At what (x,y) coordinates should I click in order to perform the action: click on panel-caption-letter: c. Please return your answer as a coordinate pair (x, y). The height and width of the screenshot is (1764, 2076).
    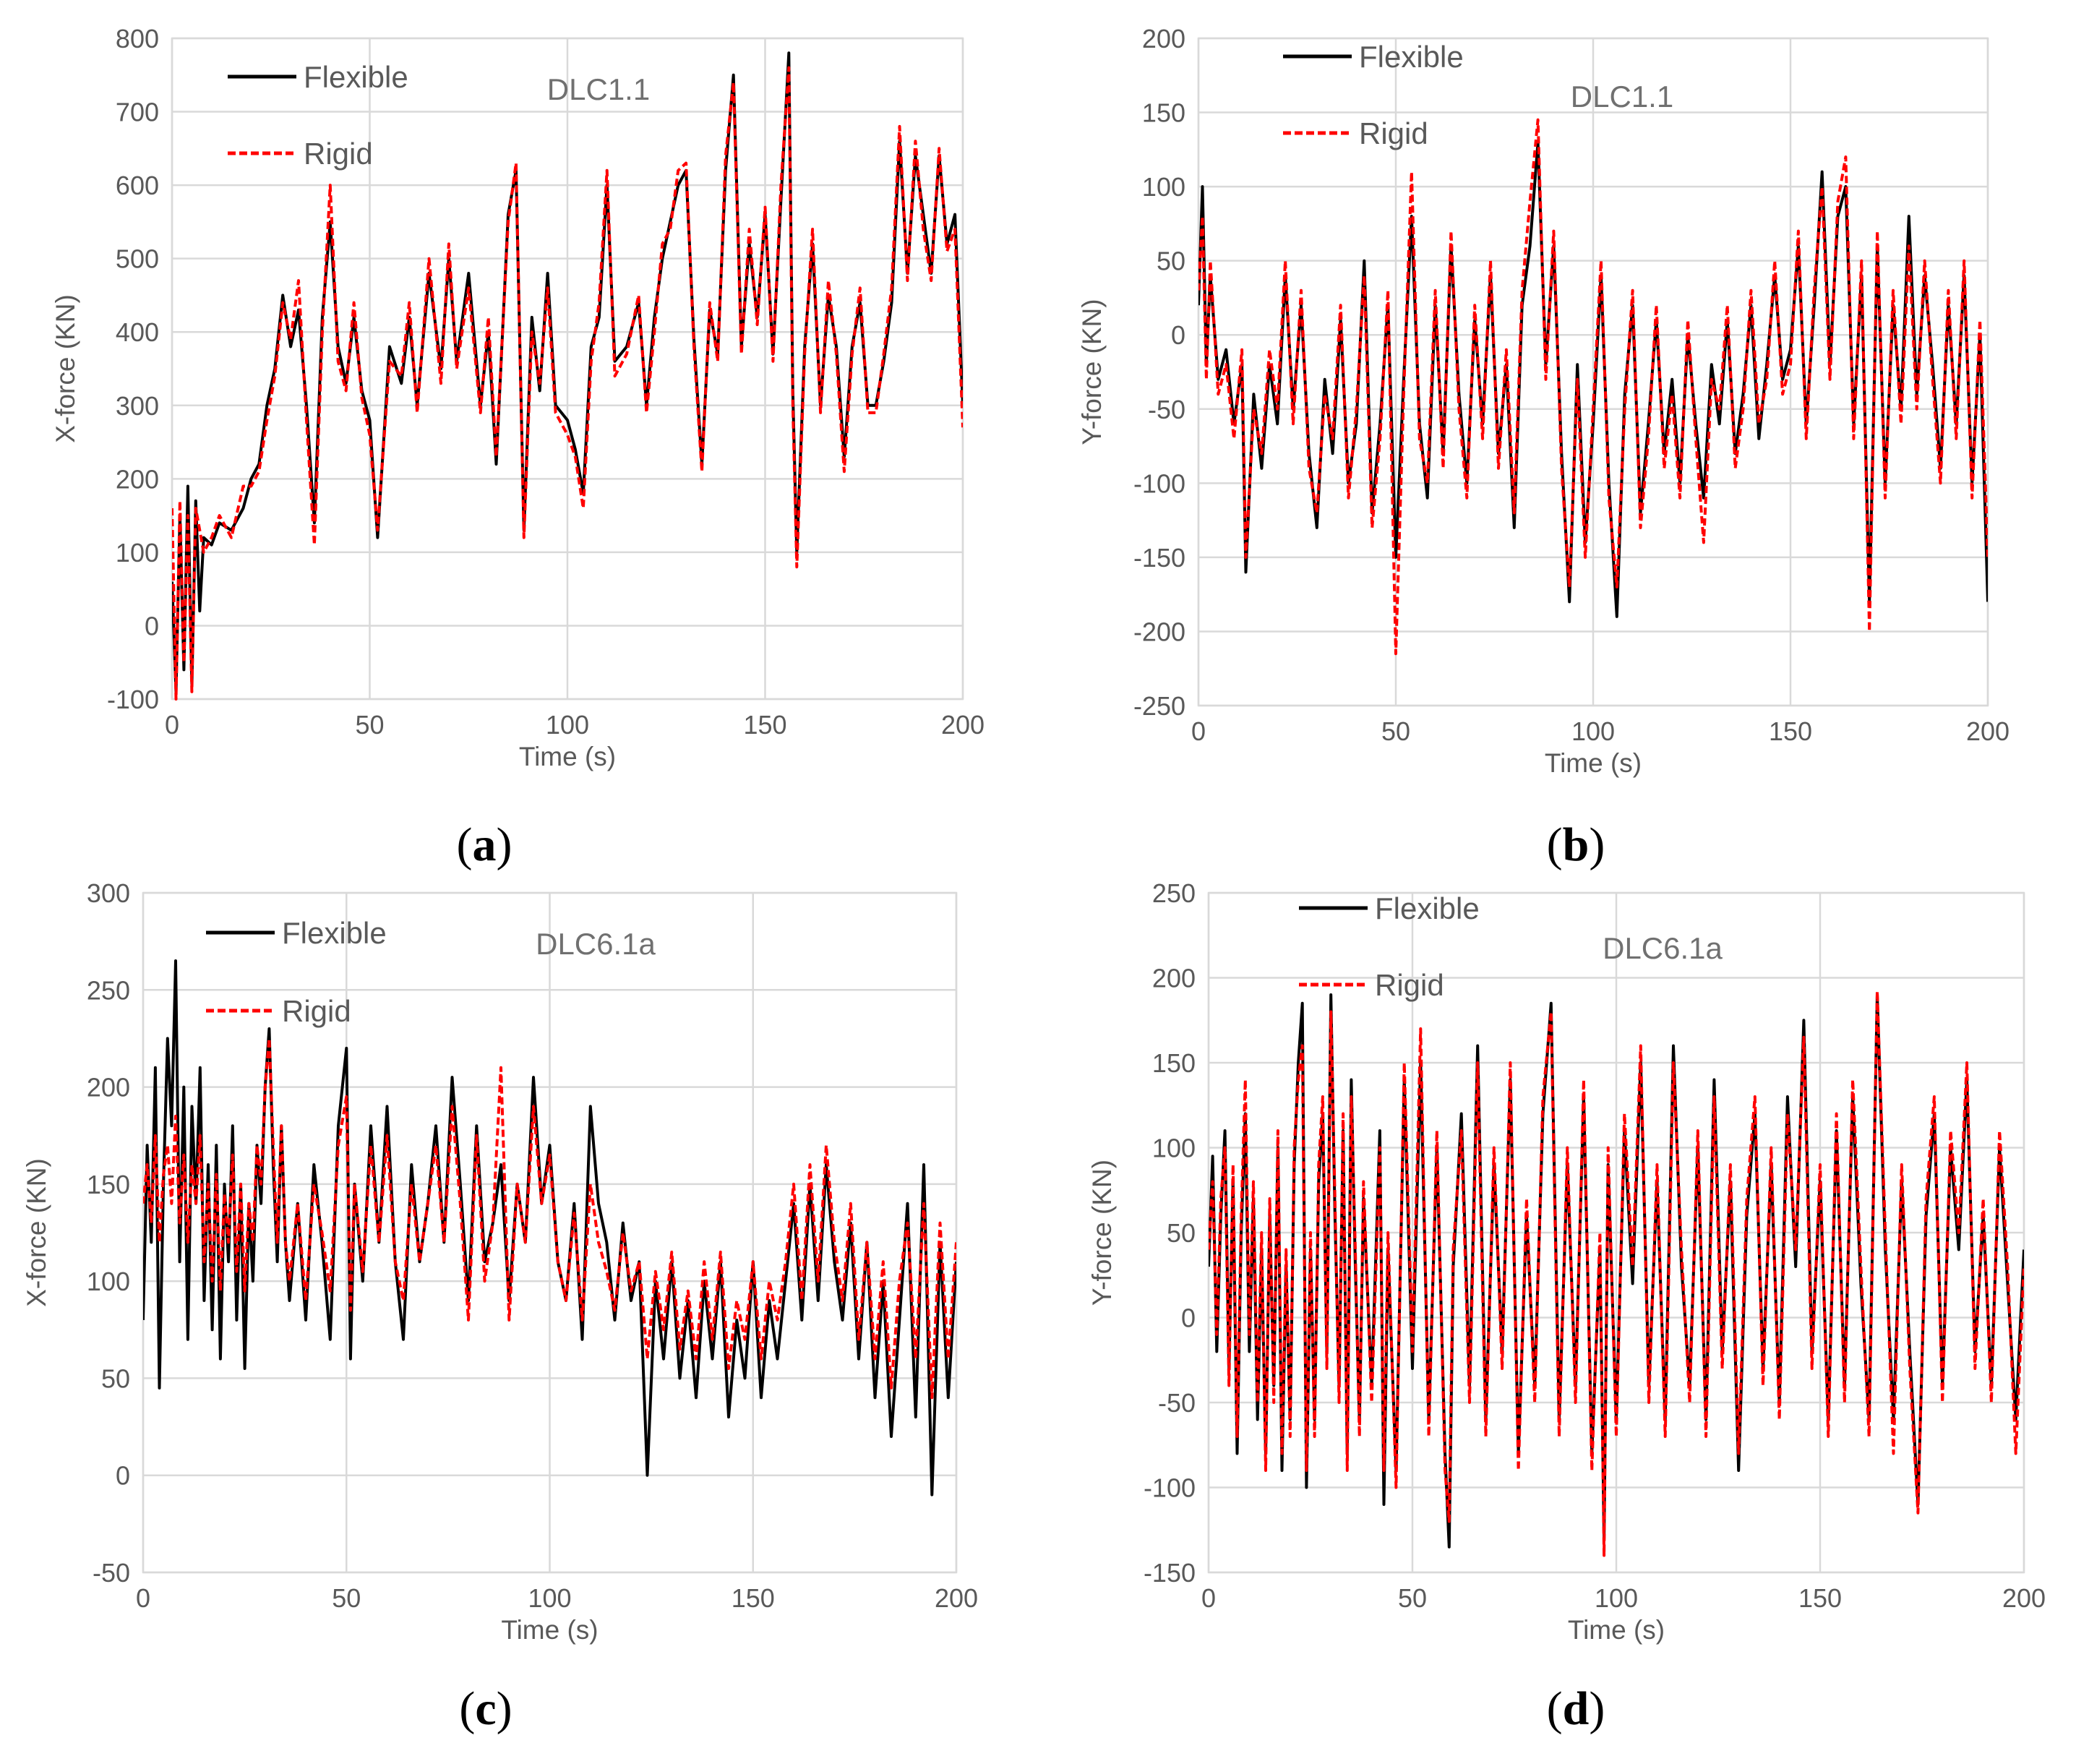
    Looking at the image, I should click on (485, 1708).